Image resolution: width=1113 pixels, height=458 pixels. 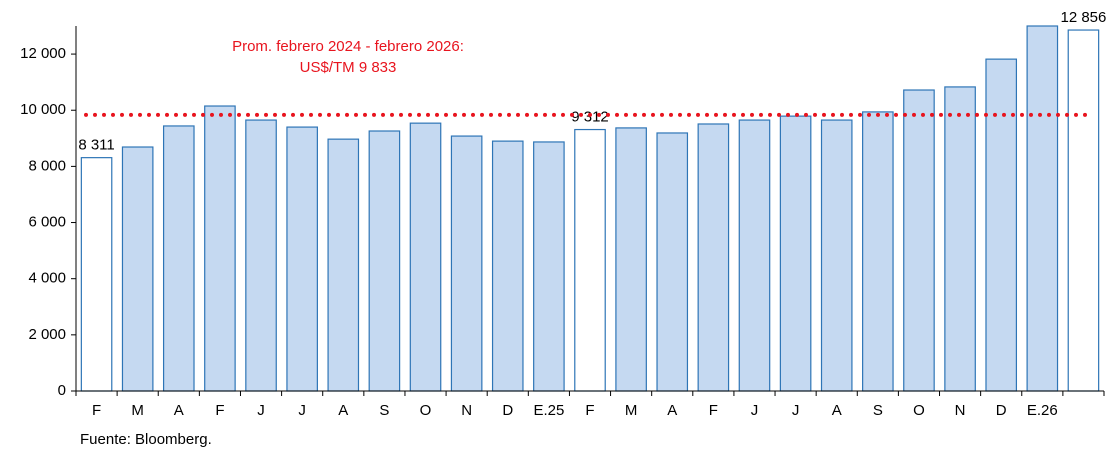 What do you see at coordinates (62, 390) in the screenshot?
I see `y-tick-label: 0` at bounding box center [62, 390].